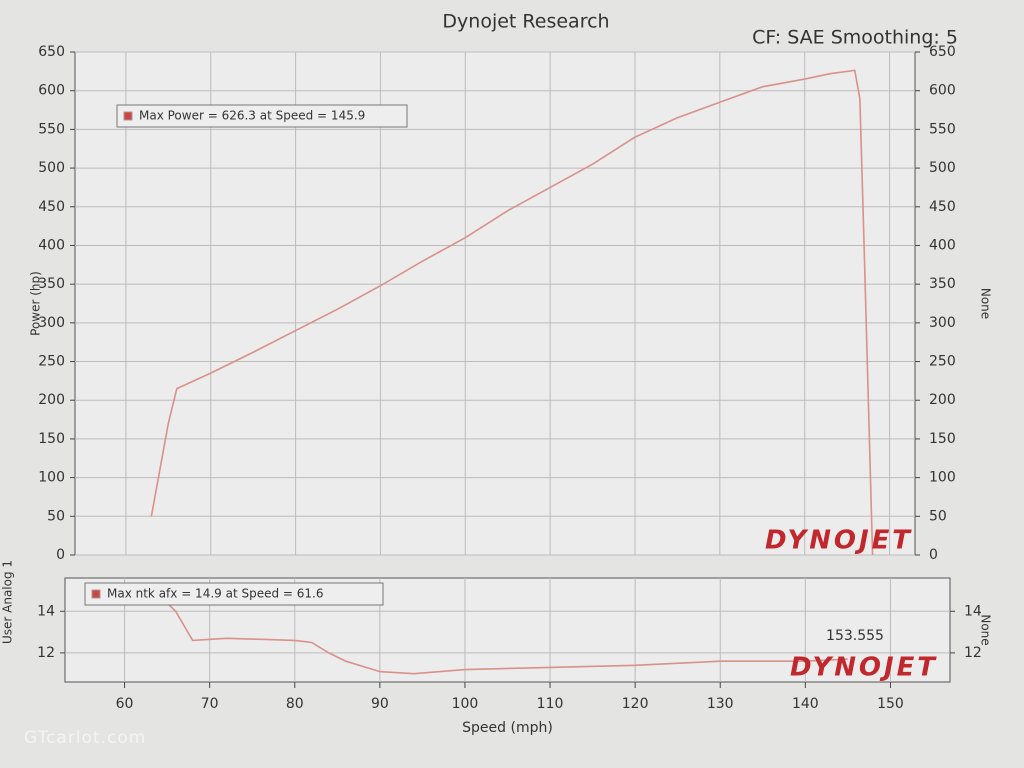  What do you see at coordinates (51, 362) in the screenshot?
I see `y-tick-label: 250` at bounding box center [51, 362].